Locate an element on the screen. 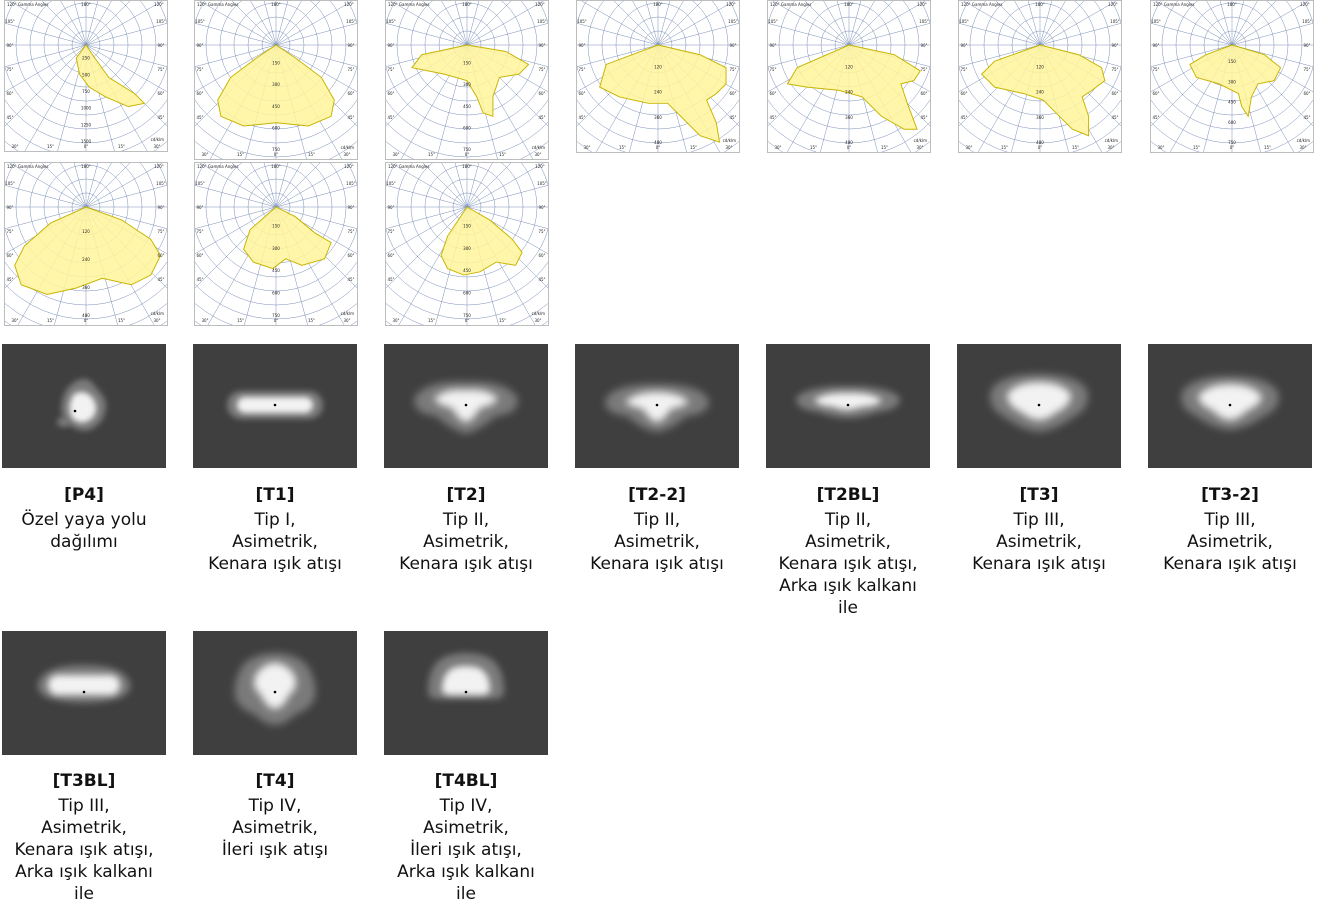 The width and height of the screenshot is (1325, 924). light-footprint-t3 is located at coordinates (1039, 406).